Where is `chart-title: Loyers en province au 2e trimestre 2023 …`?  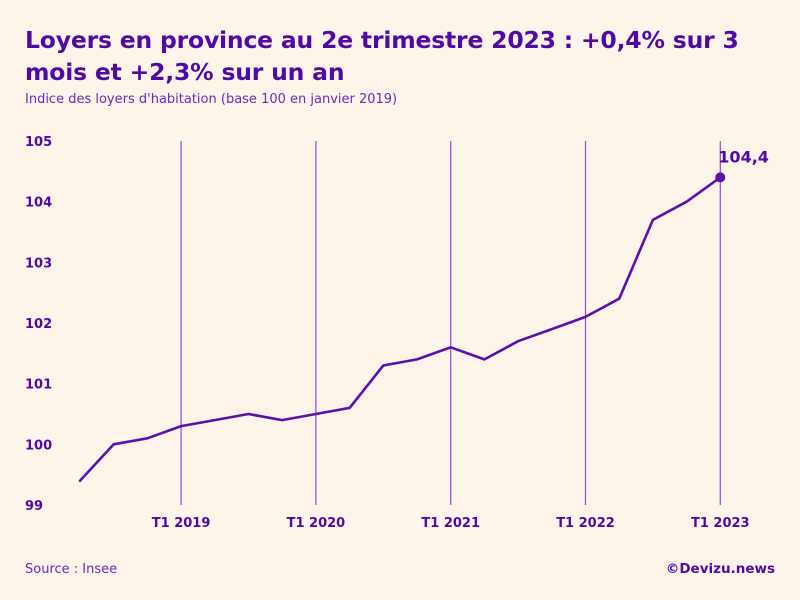 chart-title: Loyers en province au 2e trimestre 2023 … is located at coordinates (382, 56).